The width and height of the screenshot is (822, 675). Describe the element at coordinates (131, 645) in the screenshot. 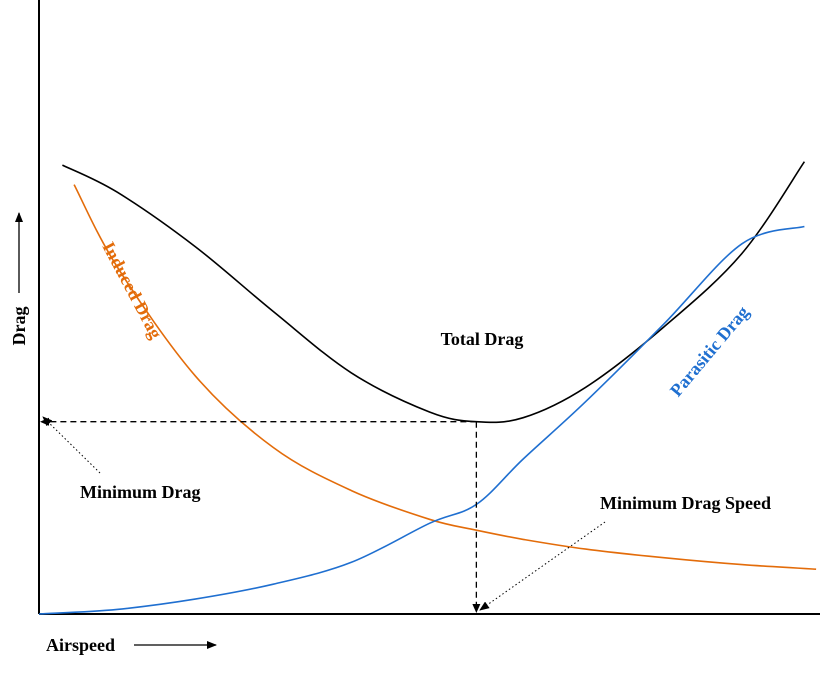

I see `x-axis-title: Airspeed` at that location.